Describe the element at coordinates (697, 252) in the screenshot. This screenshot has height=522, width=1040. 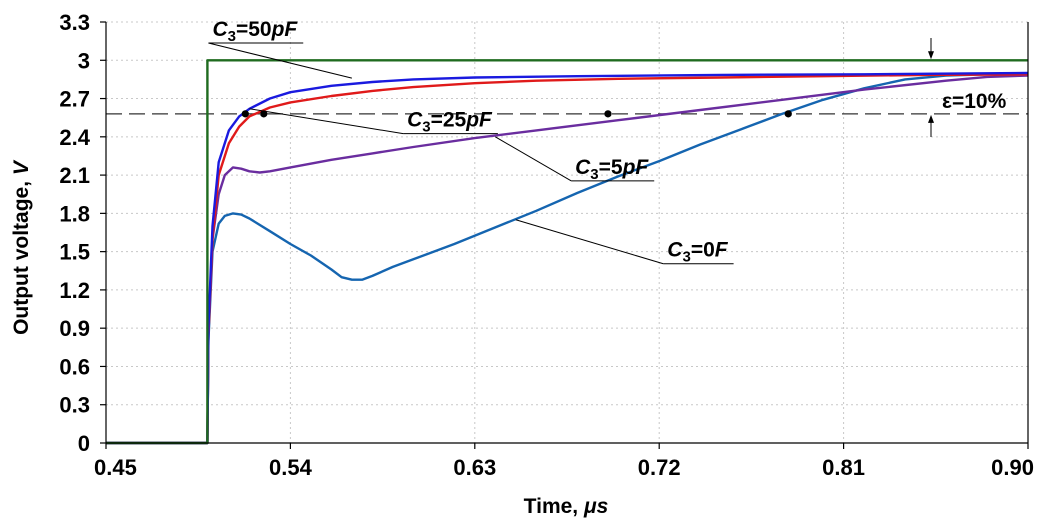
I see `annotation-label: C3=0F` at that location.